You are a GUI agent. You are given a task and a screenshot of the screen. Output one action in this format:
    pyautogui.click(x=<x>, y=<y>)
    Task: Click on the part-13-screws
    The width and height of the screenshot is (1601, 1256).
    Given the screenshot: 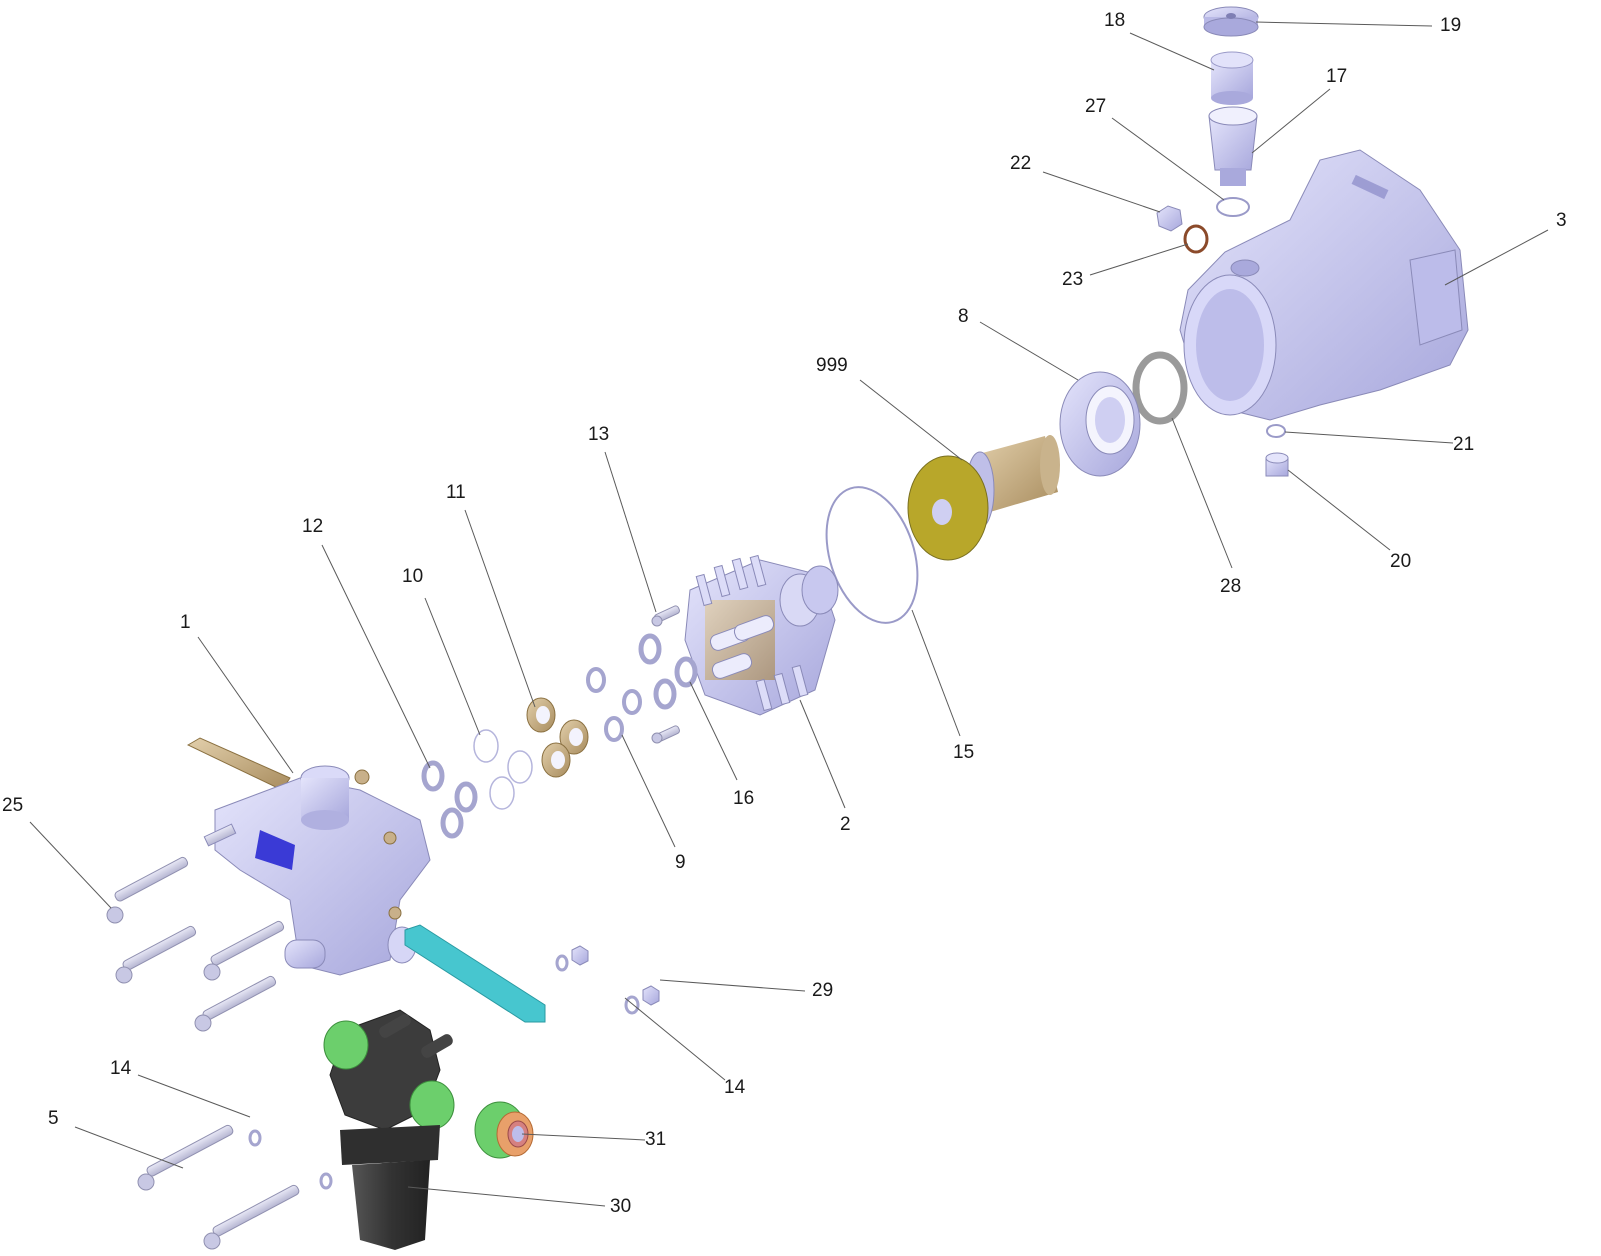 What is the action you would take?
    pyautogui.click(x=665, y=674)
    